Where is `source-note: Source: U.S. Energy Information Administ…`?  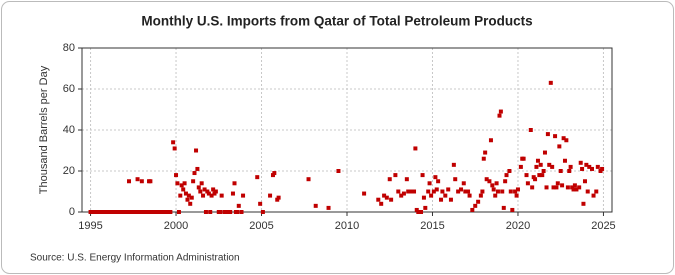
source-note: Source: U.S. Energy Information Administ… is located at coordinates (135, 258).